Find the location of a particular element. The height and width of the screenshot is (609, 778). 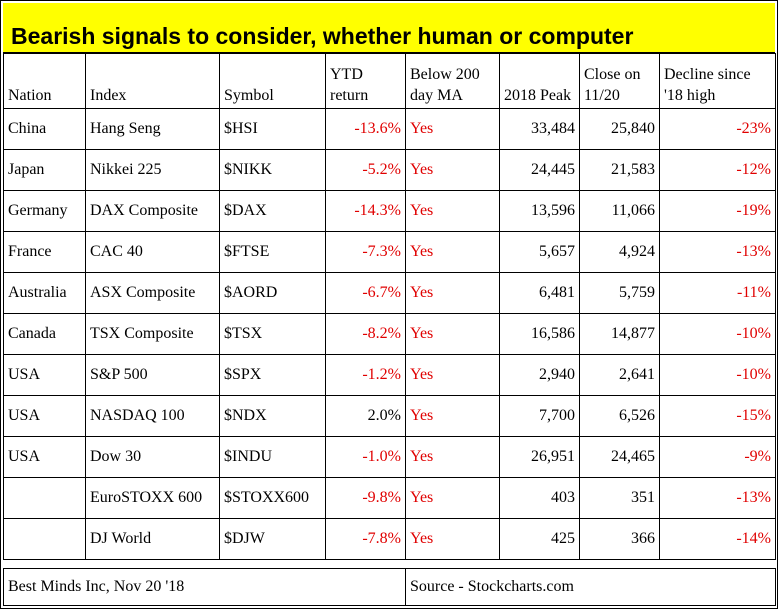

peak-cell: 33,484 is located at coordinates (539, 129).